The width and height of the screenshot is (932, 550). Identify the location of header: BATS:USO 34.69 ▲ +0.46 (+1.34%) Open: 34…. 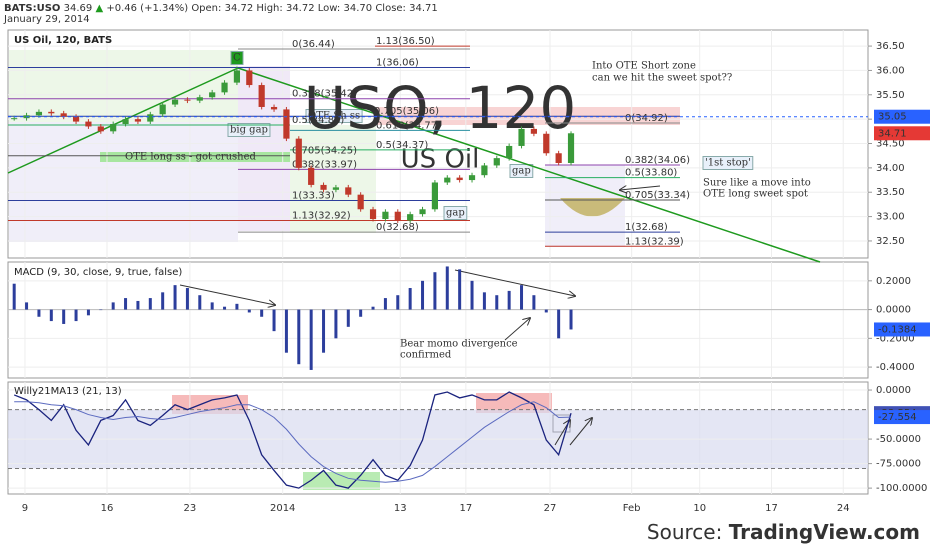
(221, 8).